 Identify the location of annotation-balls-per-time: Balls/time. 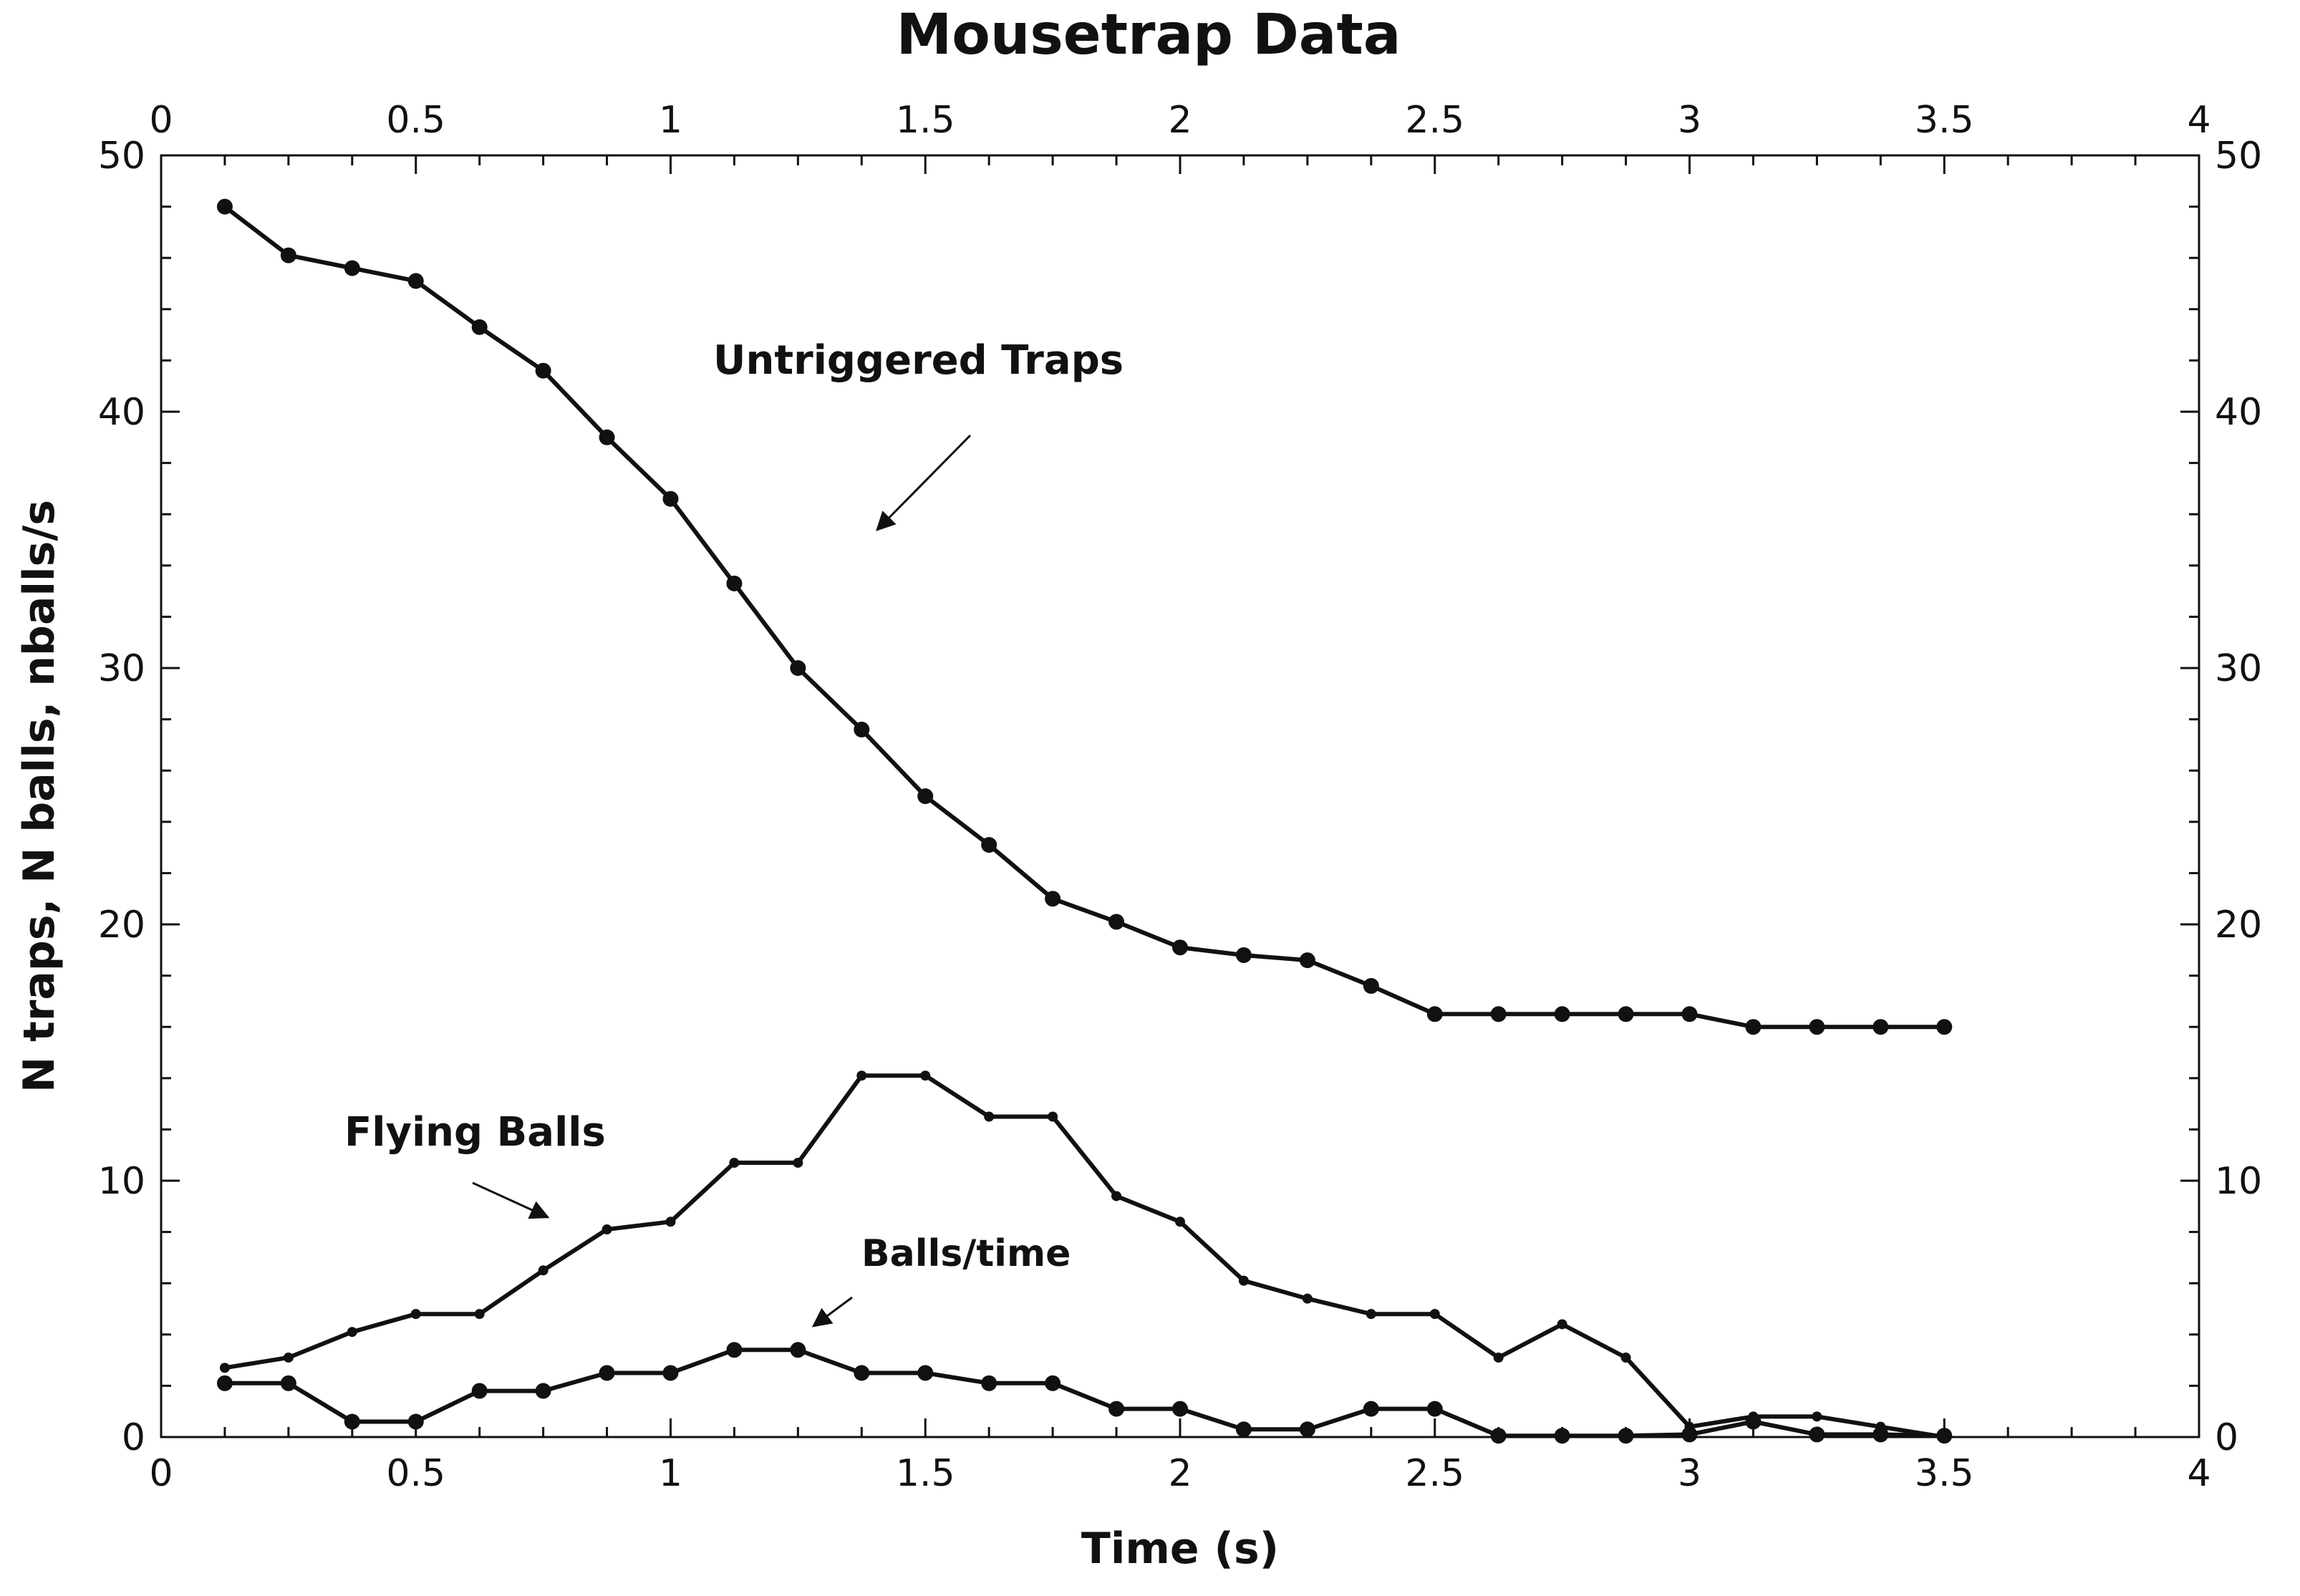
(966, 1254).